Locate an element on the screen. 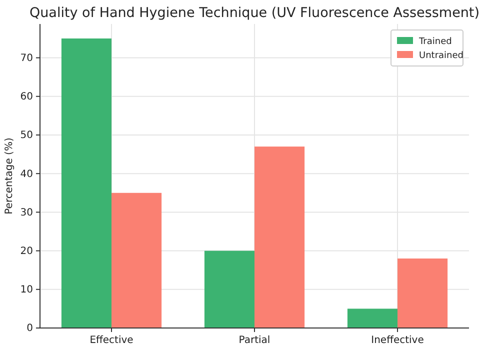  x-tick-label: Ineffective is located at coordinates (397, 340).